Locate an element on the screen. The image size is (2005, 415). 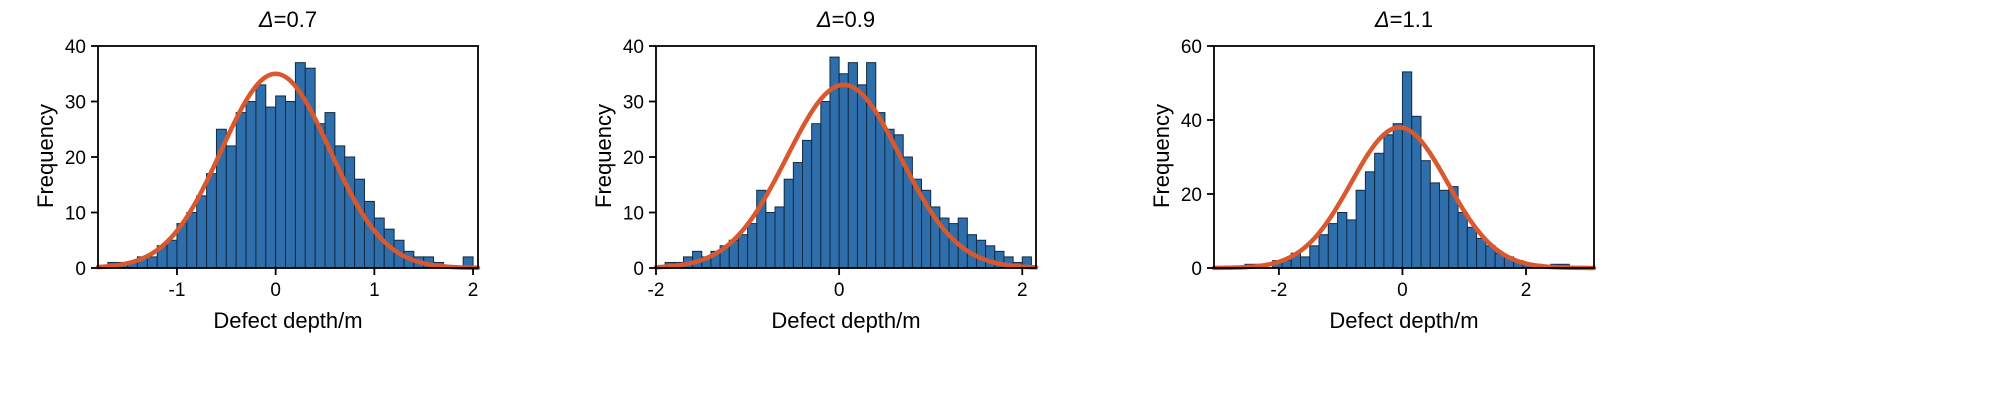
plot-frame is located at coordinates (1404, 157).